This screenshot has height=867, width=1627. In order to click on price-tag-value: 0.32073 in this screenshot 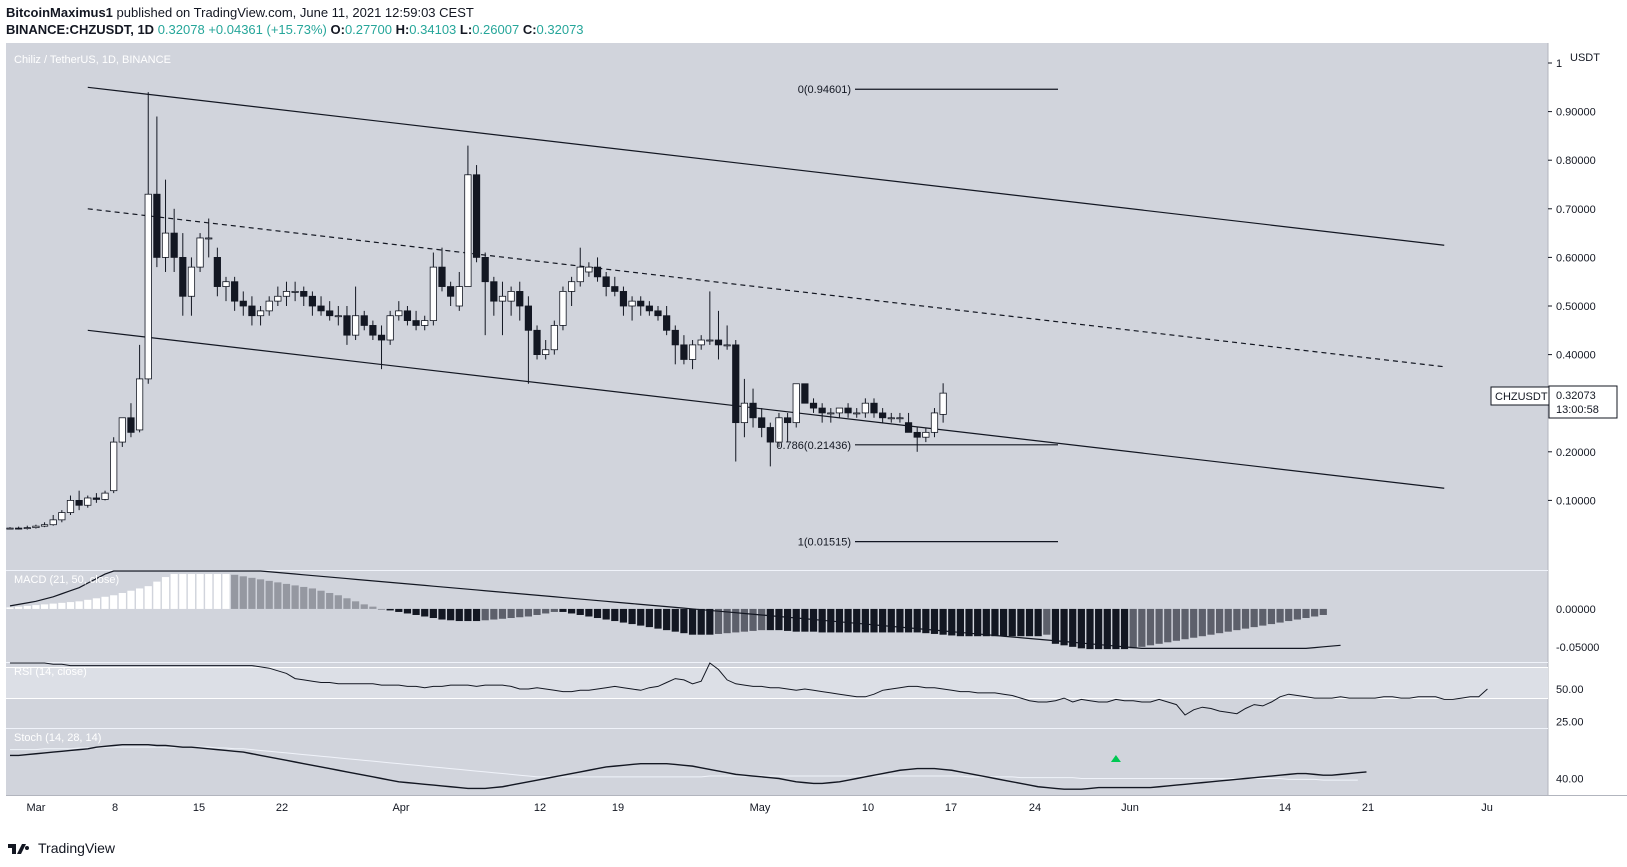, I will do `click(1576, 396)`.